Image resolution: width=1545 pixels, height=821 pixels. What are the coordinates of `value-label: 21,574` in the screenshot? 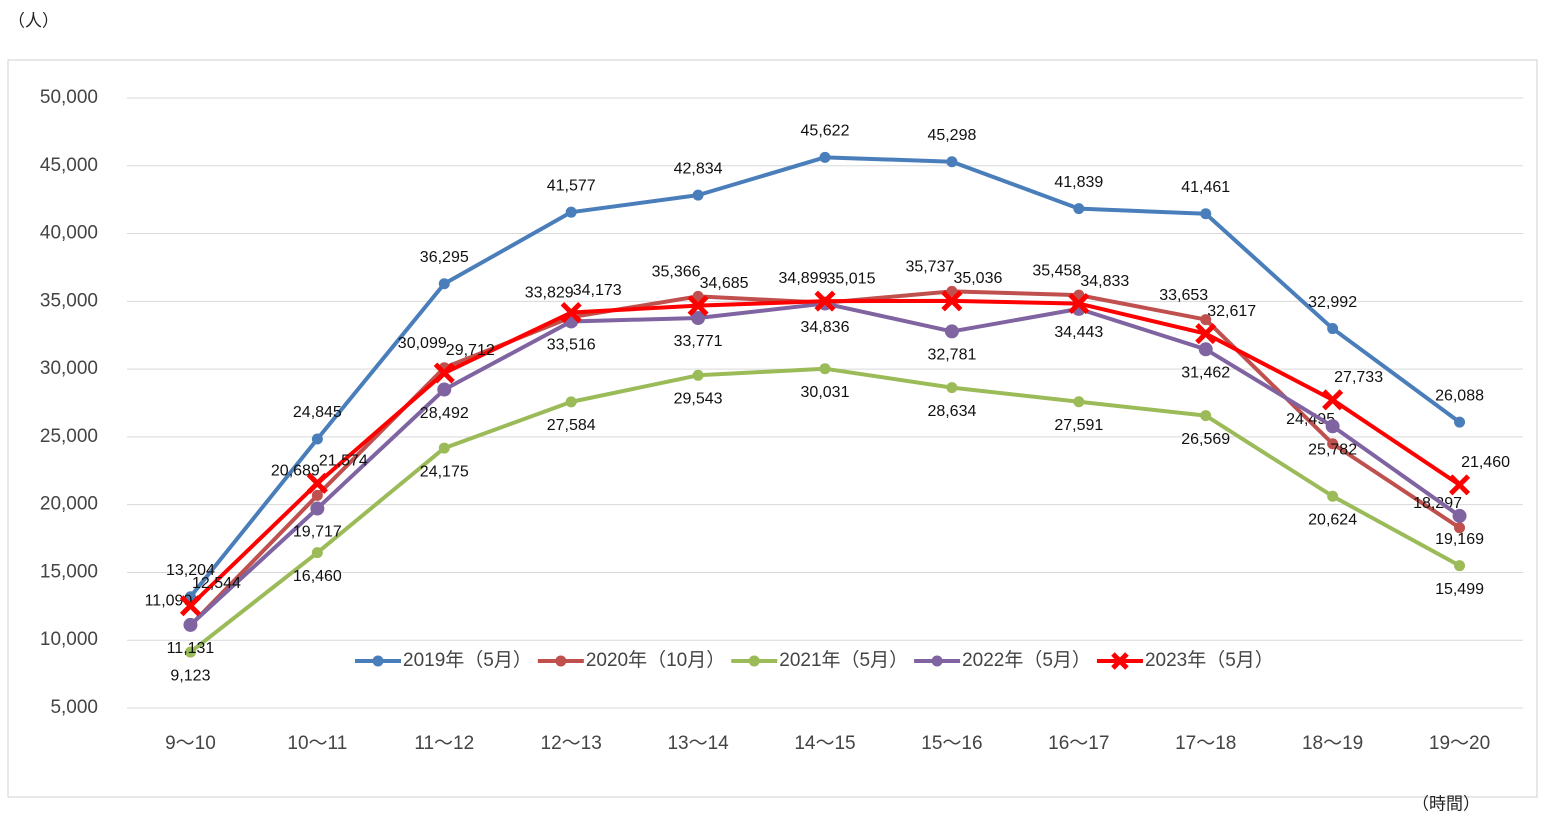 It's located at (343, 461).